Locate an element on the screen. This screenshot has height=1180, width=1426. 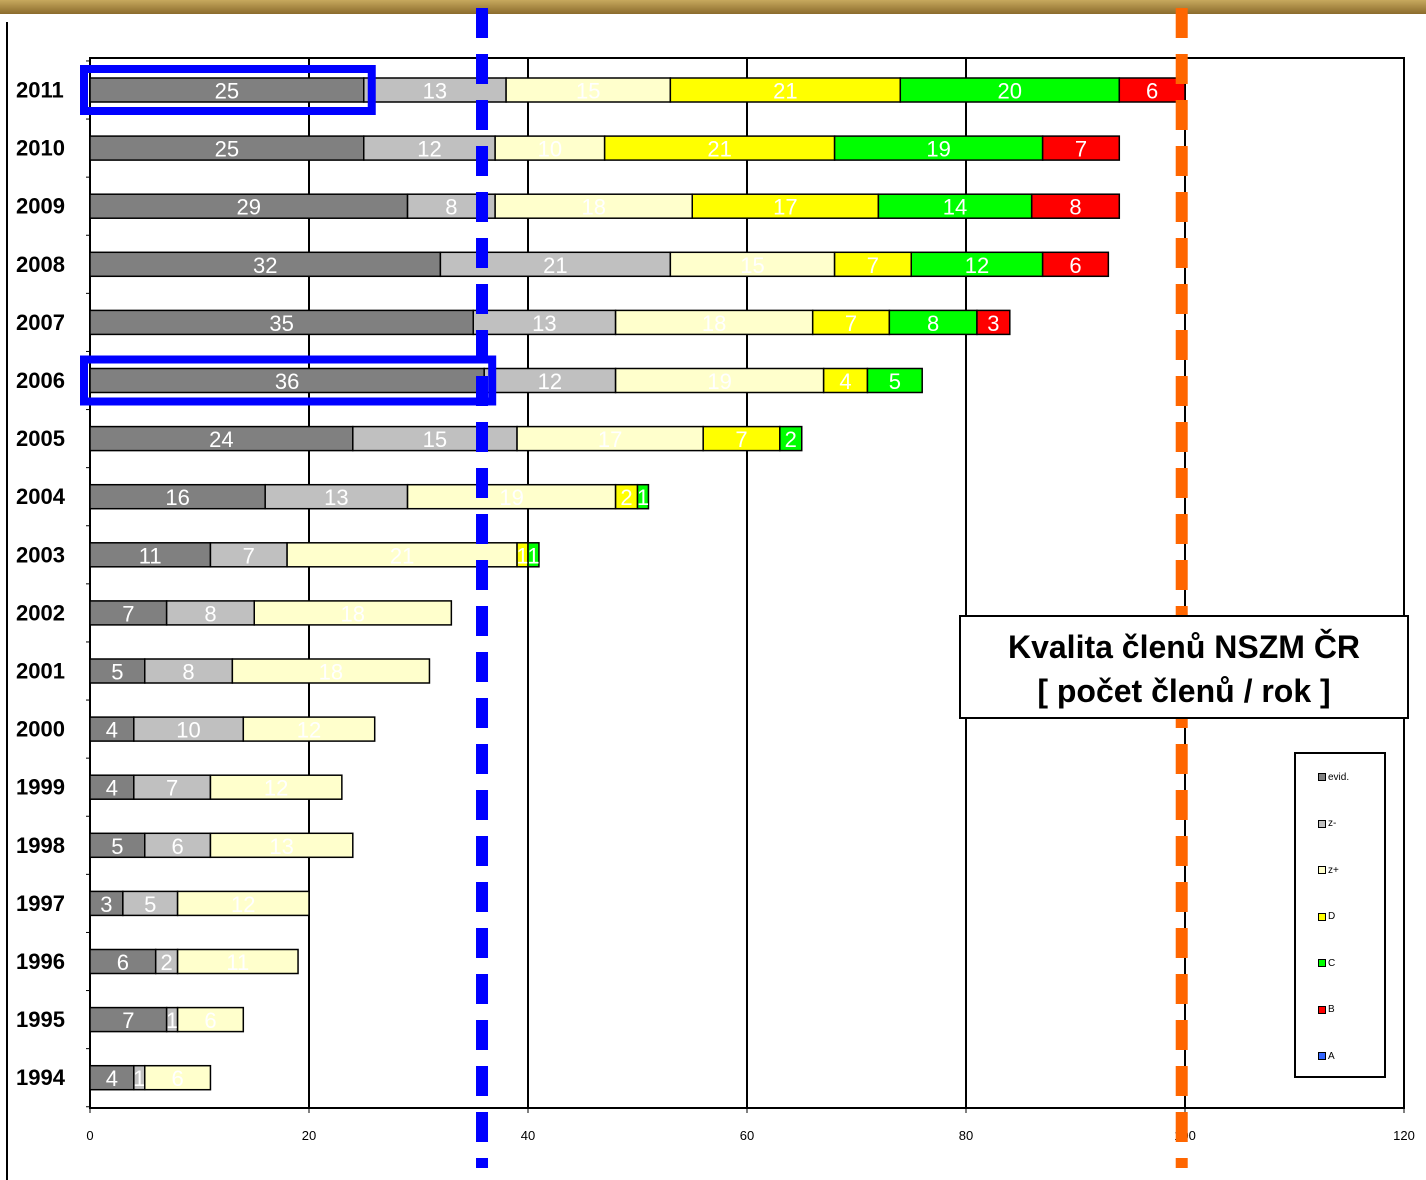
legend-item: C is located at coordinates (1326, 963).